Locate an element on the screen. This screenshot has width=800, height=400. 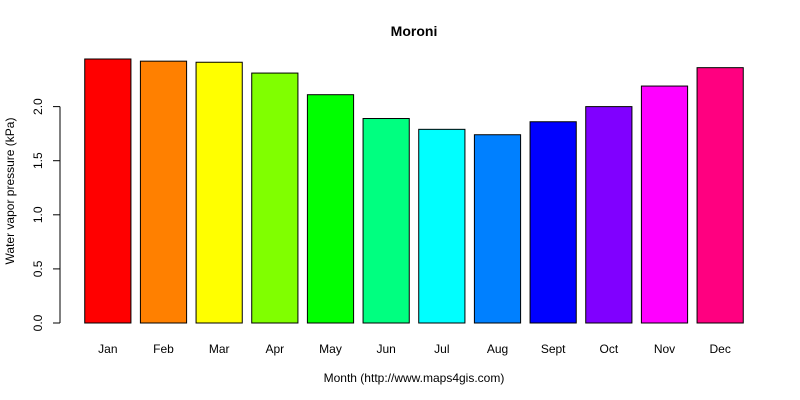
y-axis: 0.0 0.5 1.0 1.5 2.0 is located at coordinates (46, 214).